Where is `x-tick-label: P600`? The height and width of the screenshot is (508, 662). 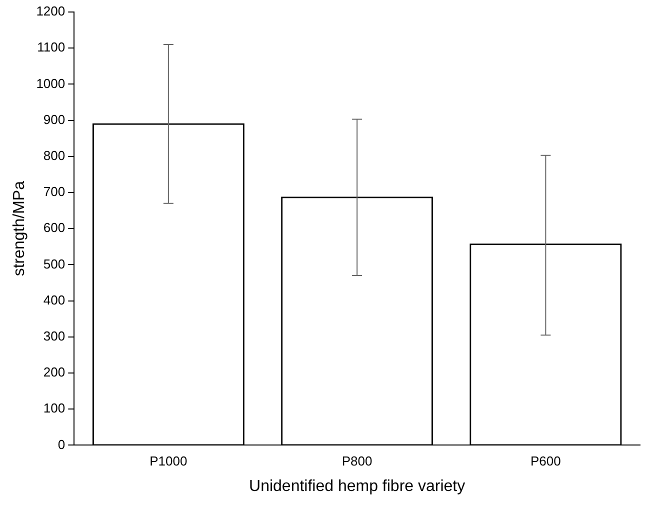
x-tick-label: P600 is located at coordinates (545, 461).